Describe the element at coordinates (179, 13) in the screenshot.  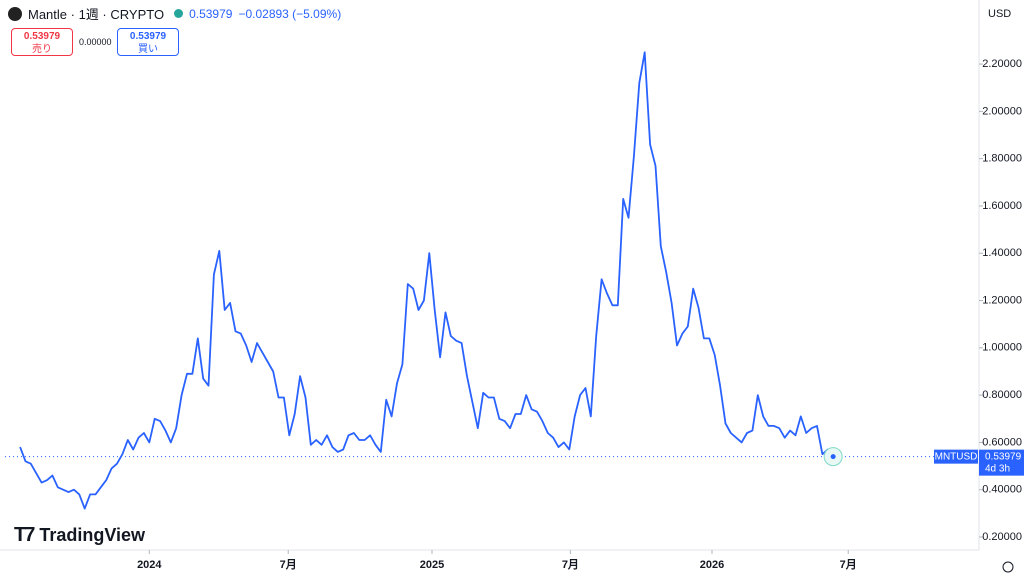
I see `status-dot` at that location.